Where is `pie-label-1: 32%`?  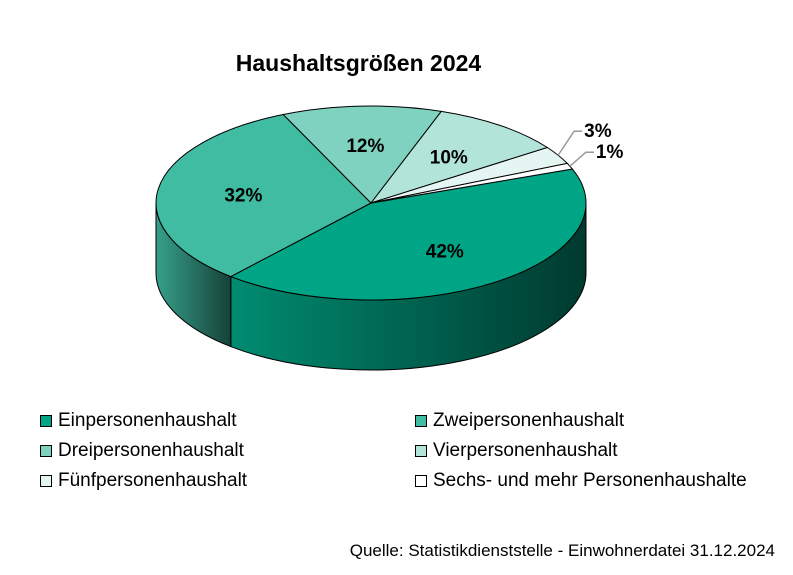 pie-label-1: 32% is located at coordinates (243, 196).